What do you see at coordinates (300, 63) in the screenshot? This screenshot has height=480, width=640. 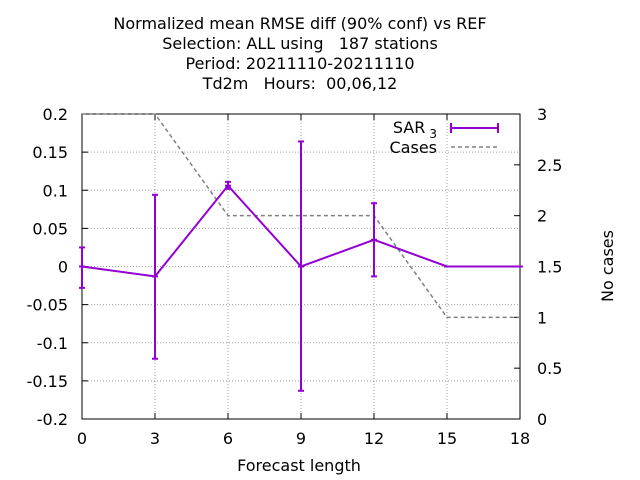 I see `title-line-3: Period: 20211110-20211110` at bounding box center [300, 63].